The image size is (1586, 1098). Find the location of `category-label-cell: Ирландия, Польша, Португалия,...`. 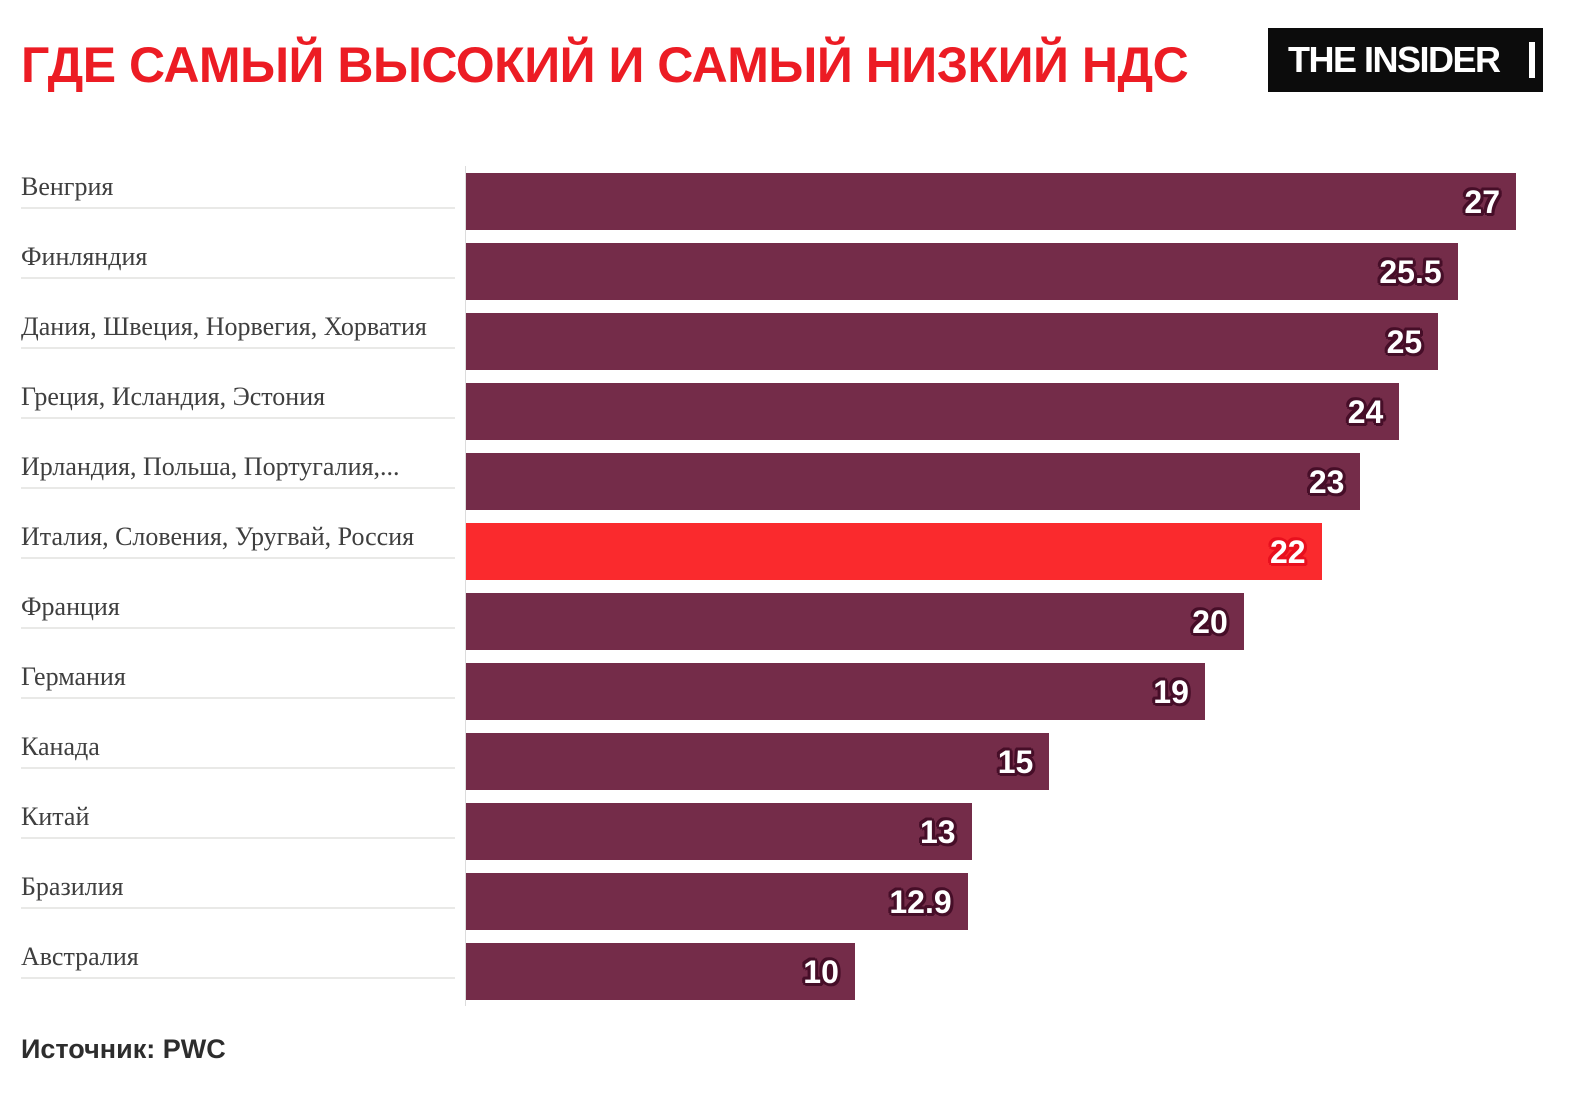

category-label-cell: Ирландия, Польша, Португалия,... is located at coordinates (233, 481).